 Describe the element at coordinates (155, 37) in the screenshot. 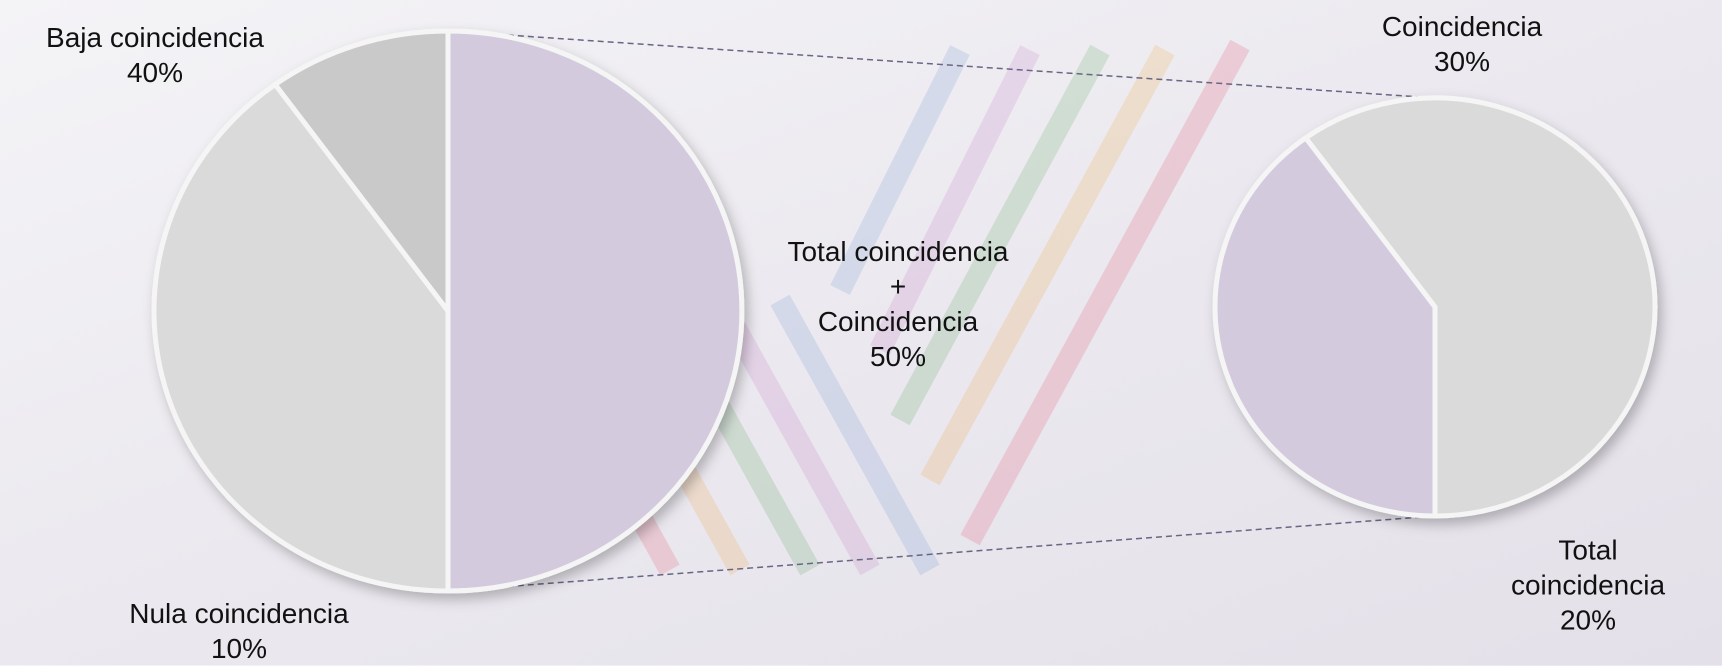

I see `category-label: Baja coincidencia` at that location.